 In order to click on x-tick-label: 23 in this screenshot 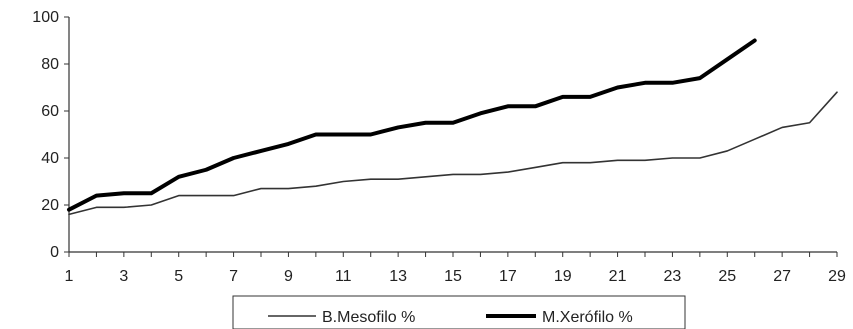, I will do `click(673, 276)`.